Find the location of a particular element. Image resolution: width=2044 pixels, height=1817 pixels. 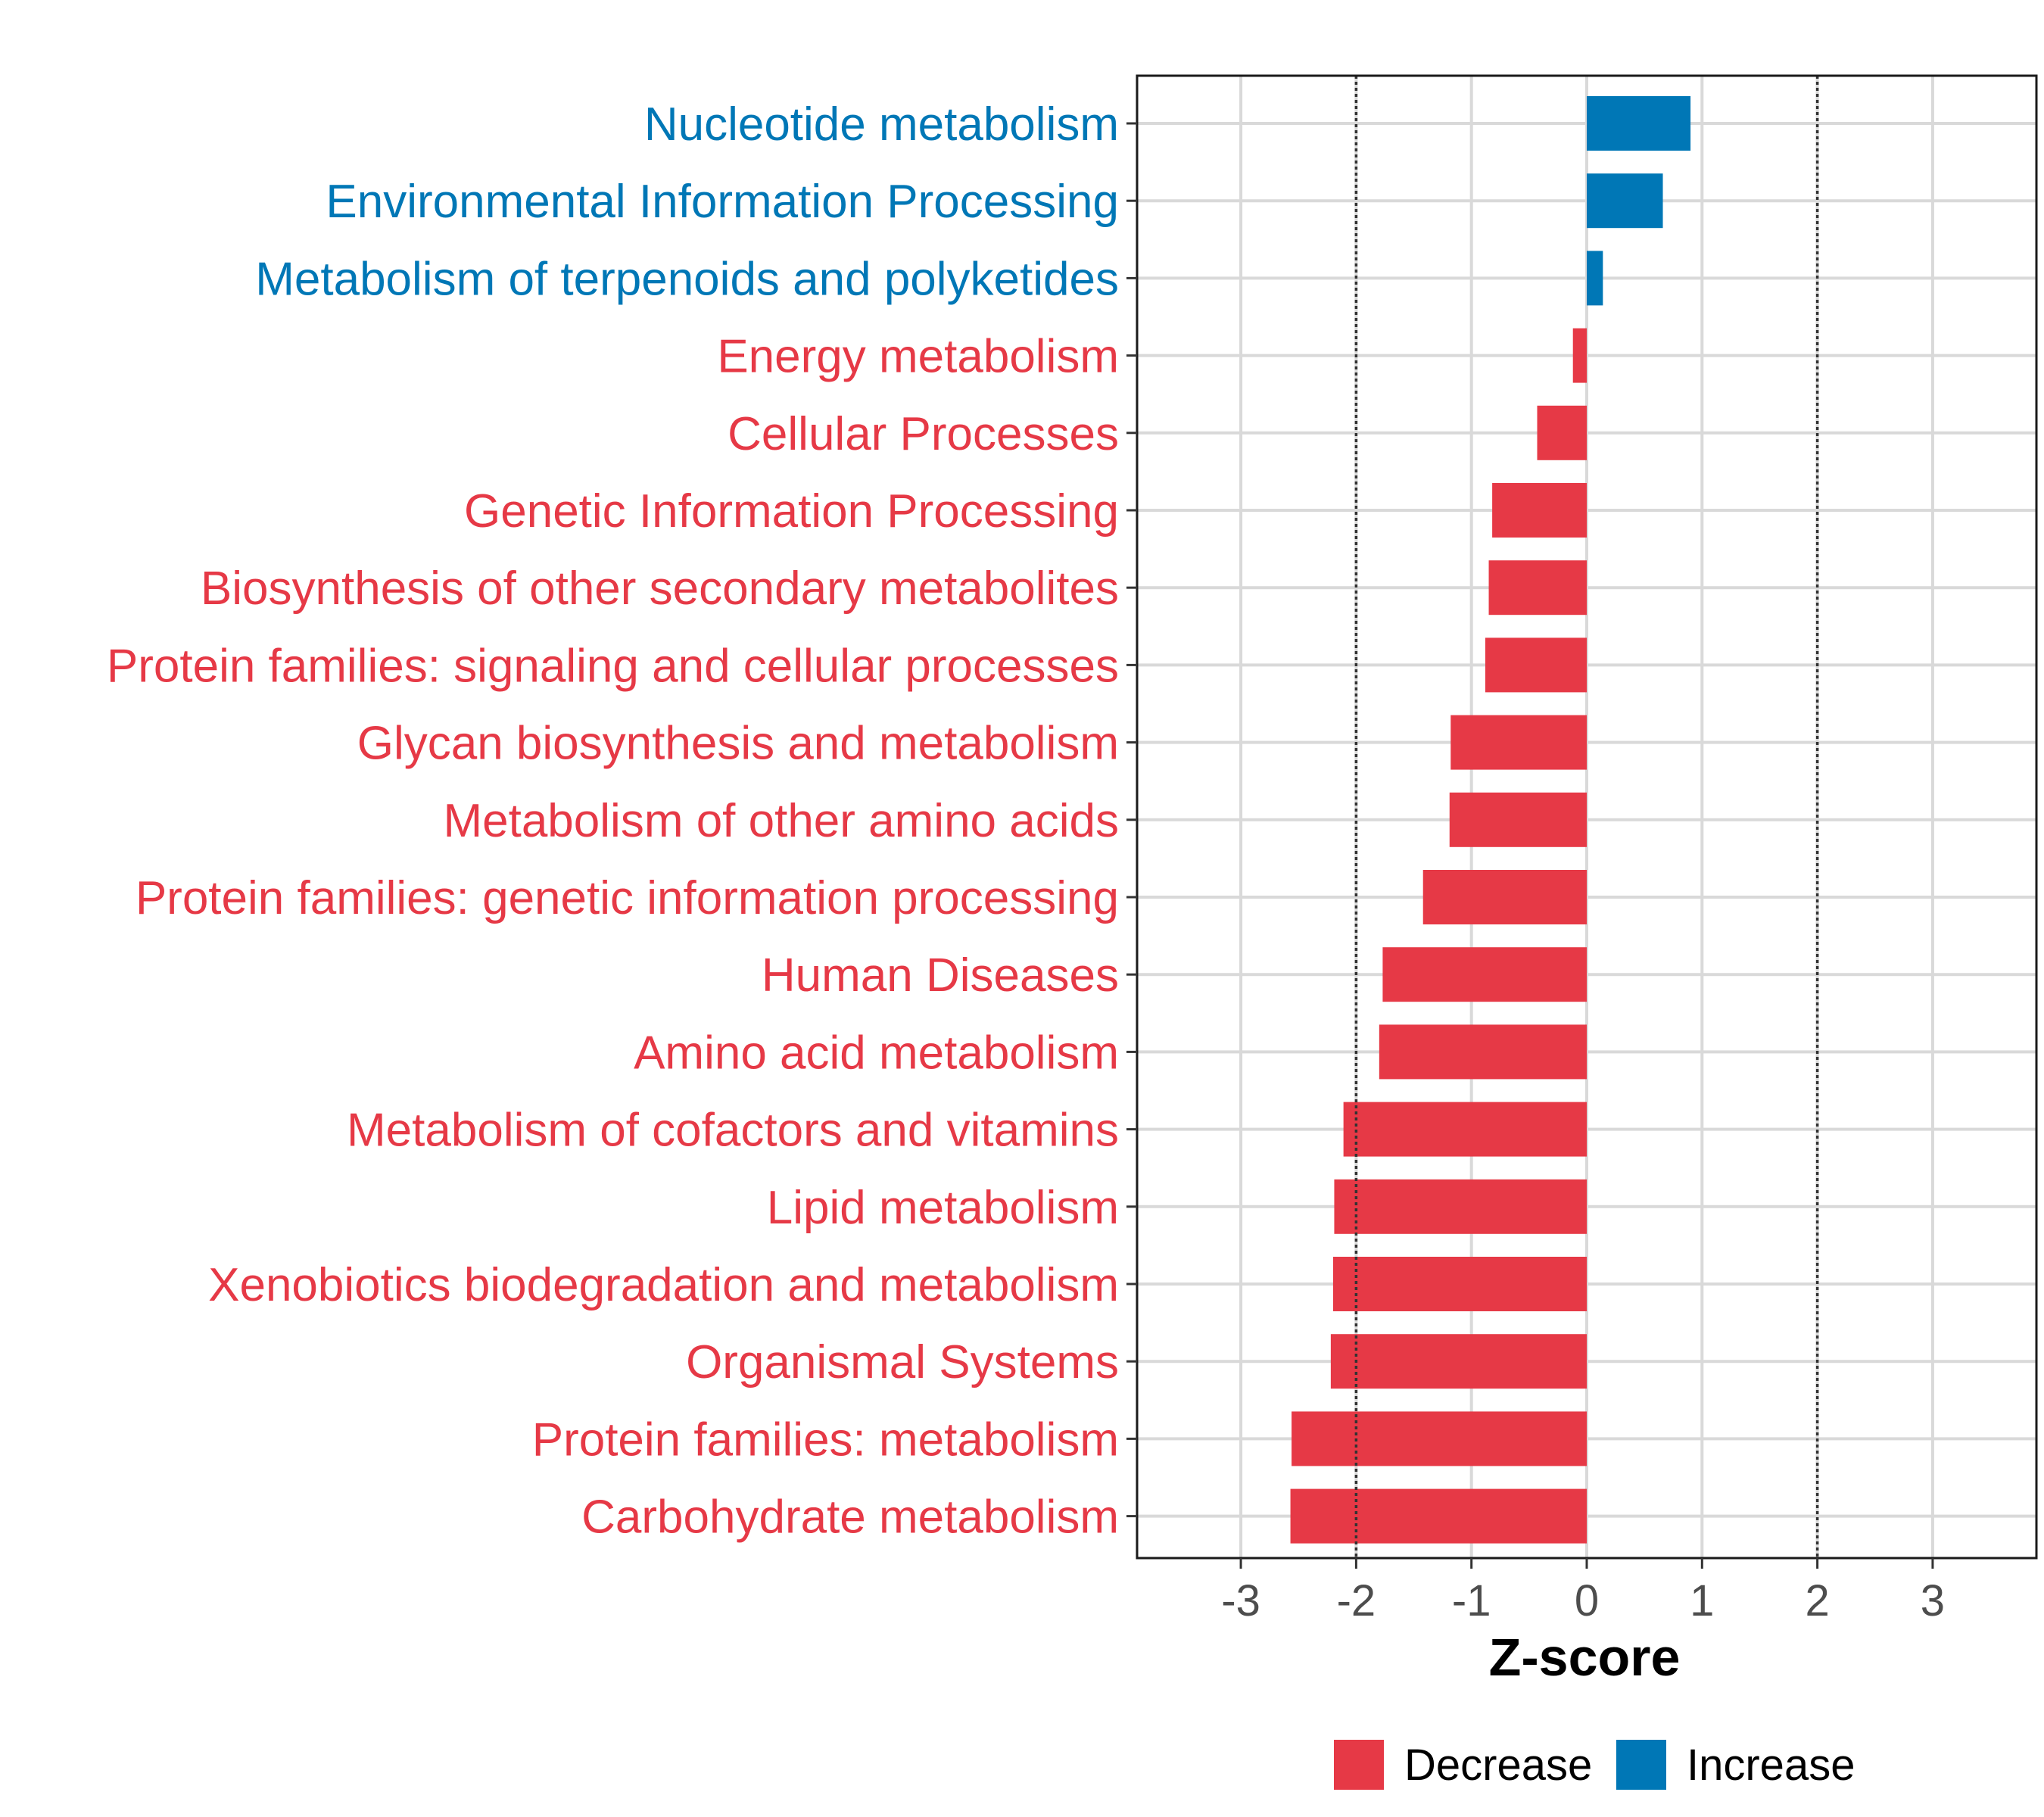

category-label-cellular-processes: Cellular Processes is located at coordinates (924, 434).